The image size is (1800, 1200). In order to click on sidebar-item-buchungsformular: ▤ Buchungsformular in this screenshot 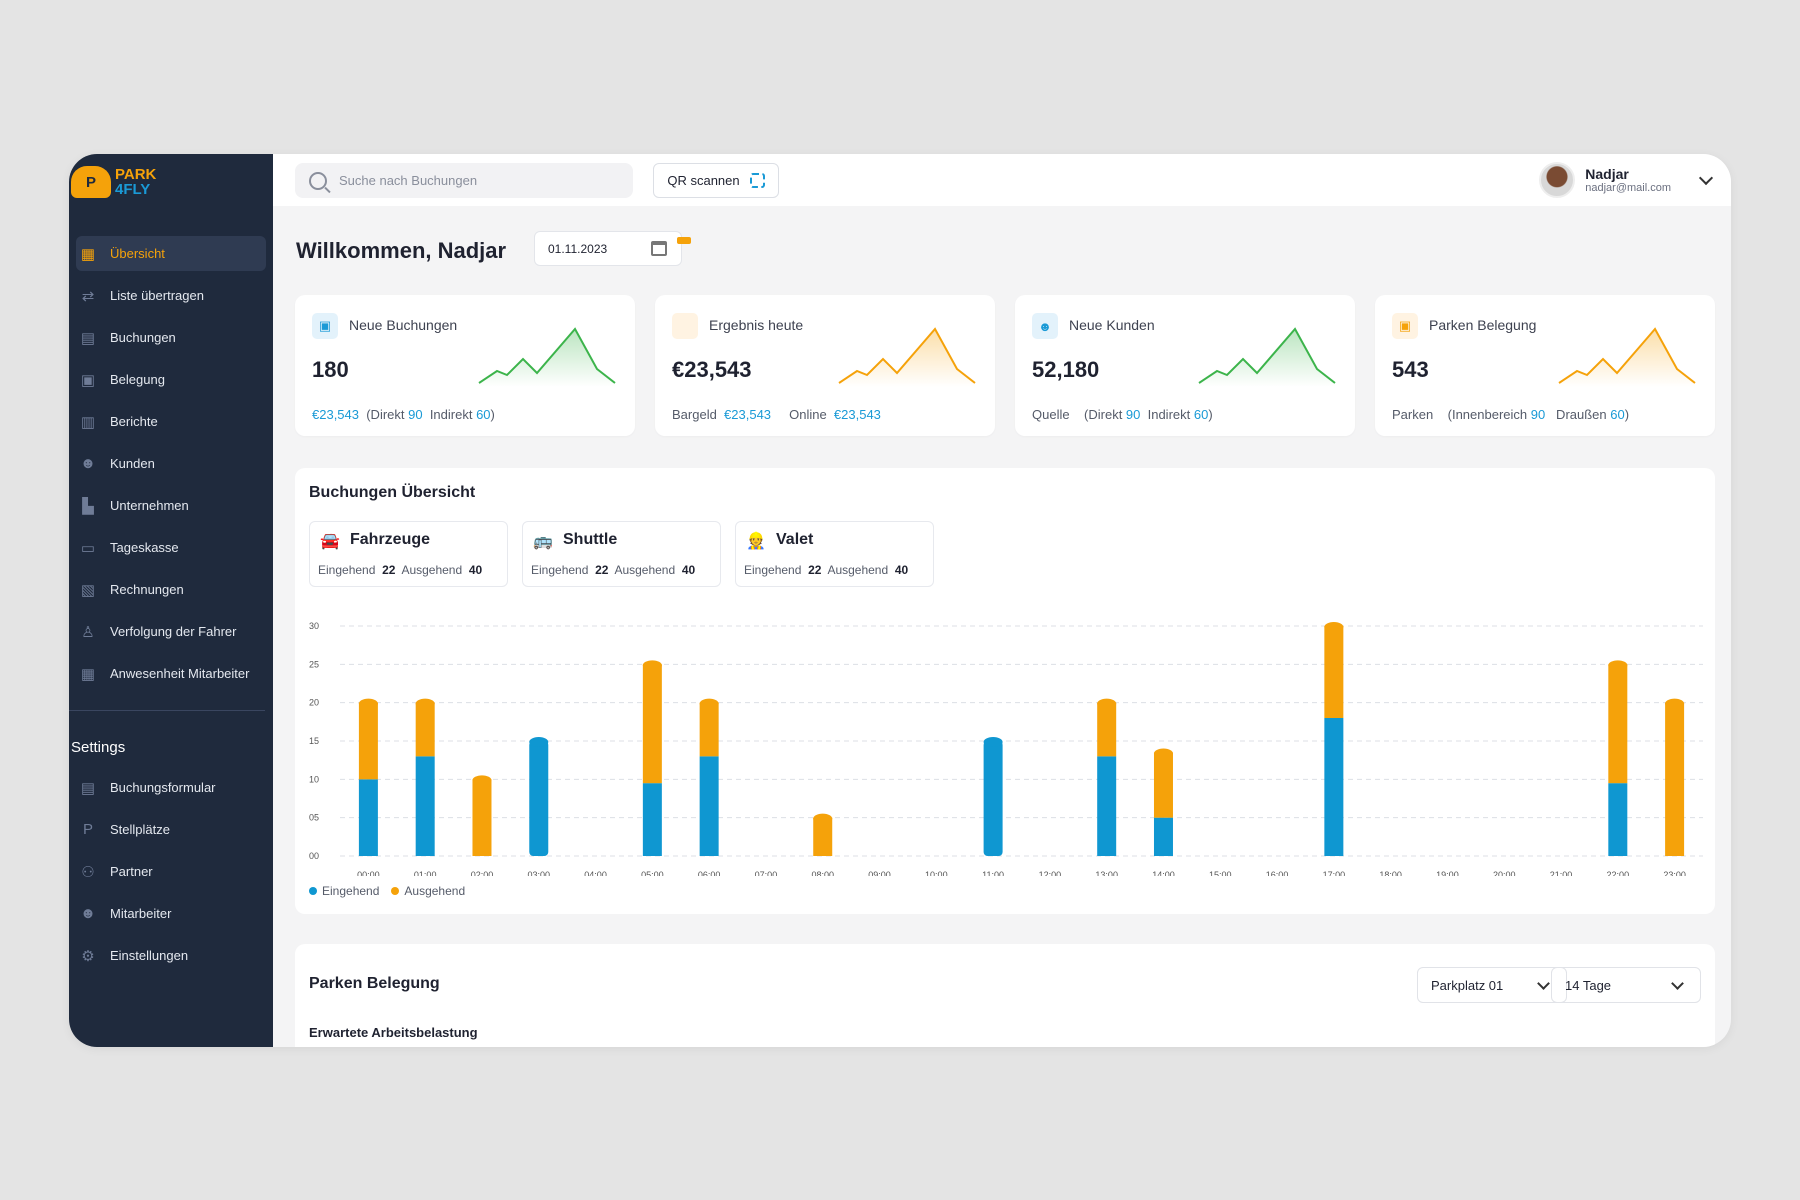, I will do `click(171, 787)`.